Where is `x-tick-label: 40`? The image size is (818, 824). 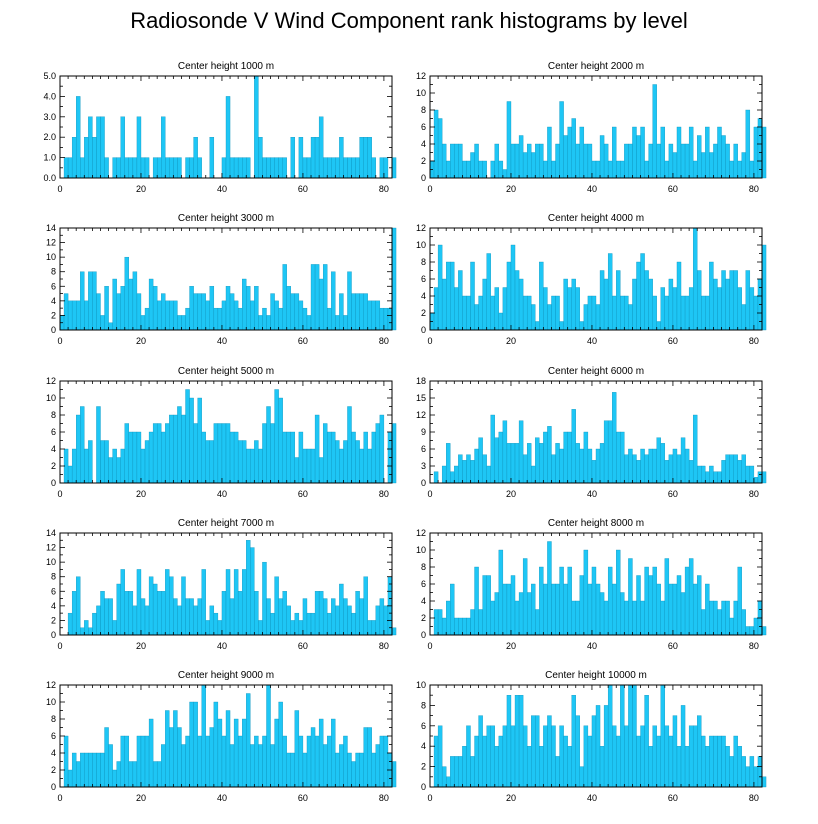 x-tick-label: 40 is located at coordinates (592, 189).